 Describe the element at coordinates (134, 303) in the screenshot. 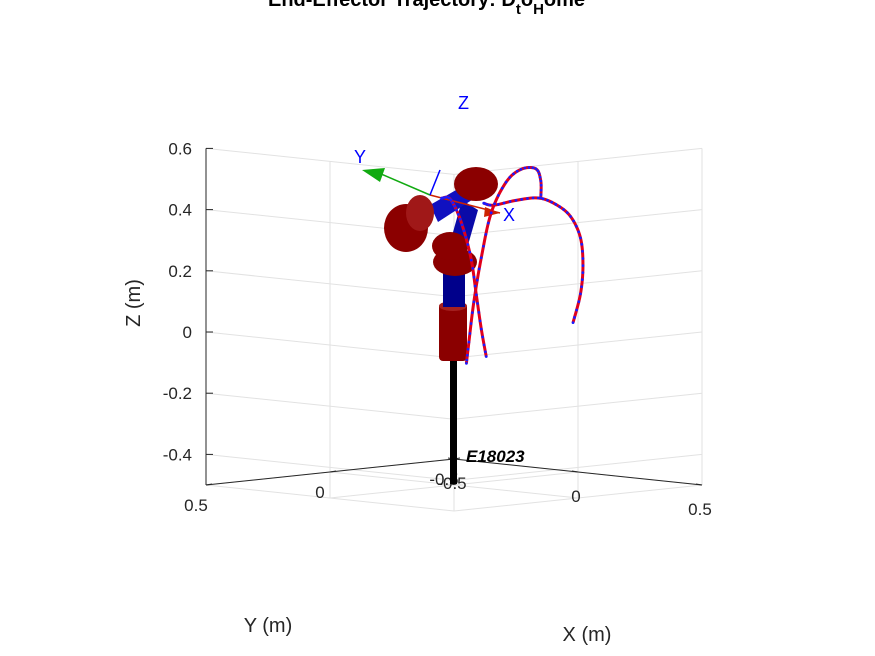

I see `z-axis-label: Z (m)` at that location.